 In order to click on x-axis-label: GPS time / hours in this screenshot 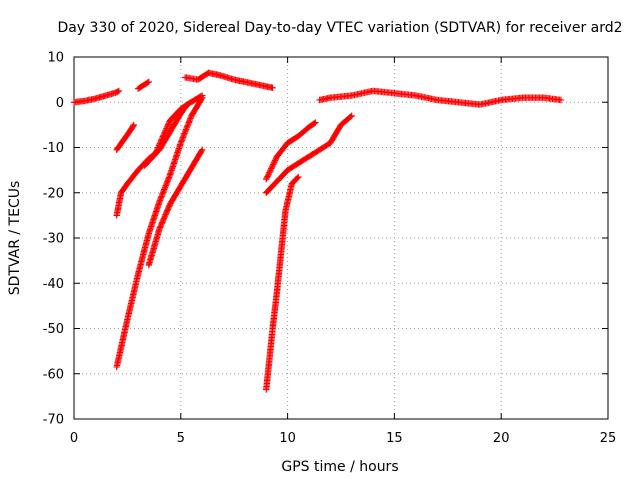, I will do `click(339, 467)`.